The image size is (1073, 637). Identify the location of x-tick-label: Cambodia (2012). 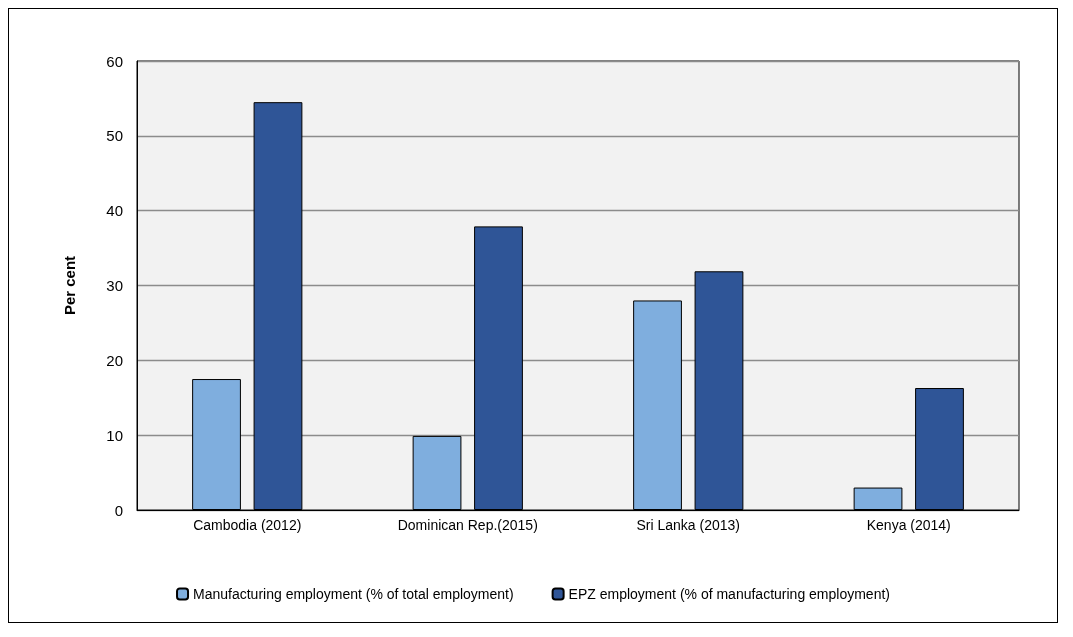
(247, 525).